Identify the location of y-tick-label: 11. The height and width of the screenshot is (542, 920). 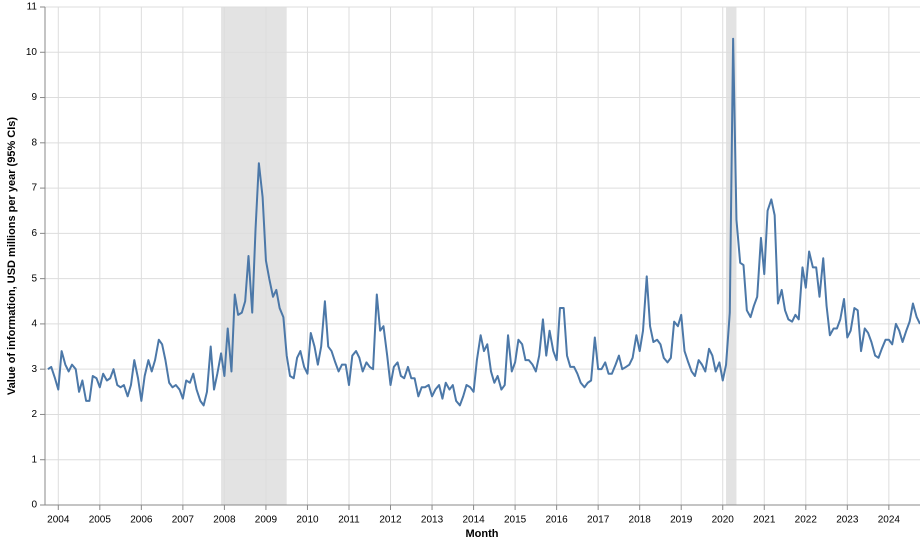
(32, 7).